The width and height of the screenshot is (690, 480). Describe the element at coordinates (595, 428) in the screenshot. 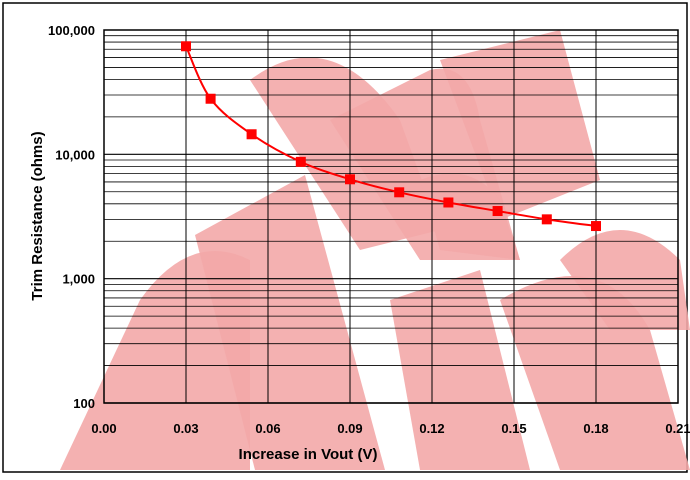

I see `x-tick-label: 0.18` at that location.